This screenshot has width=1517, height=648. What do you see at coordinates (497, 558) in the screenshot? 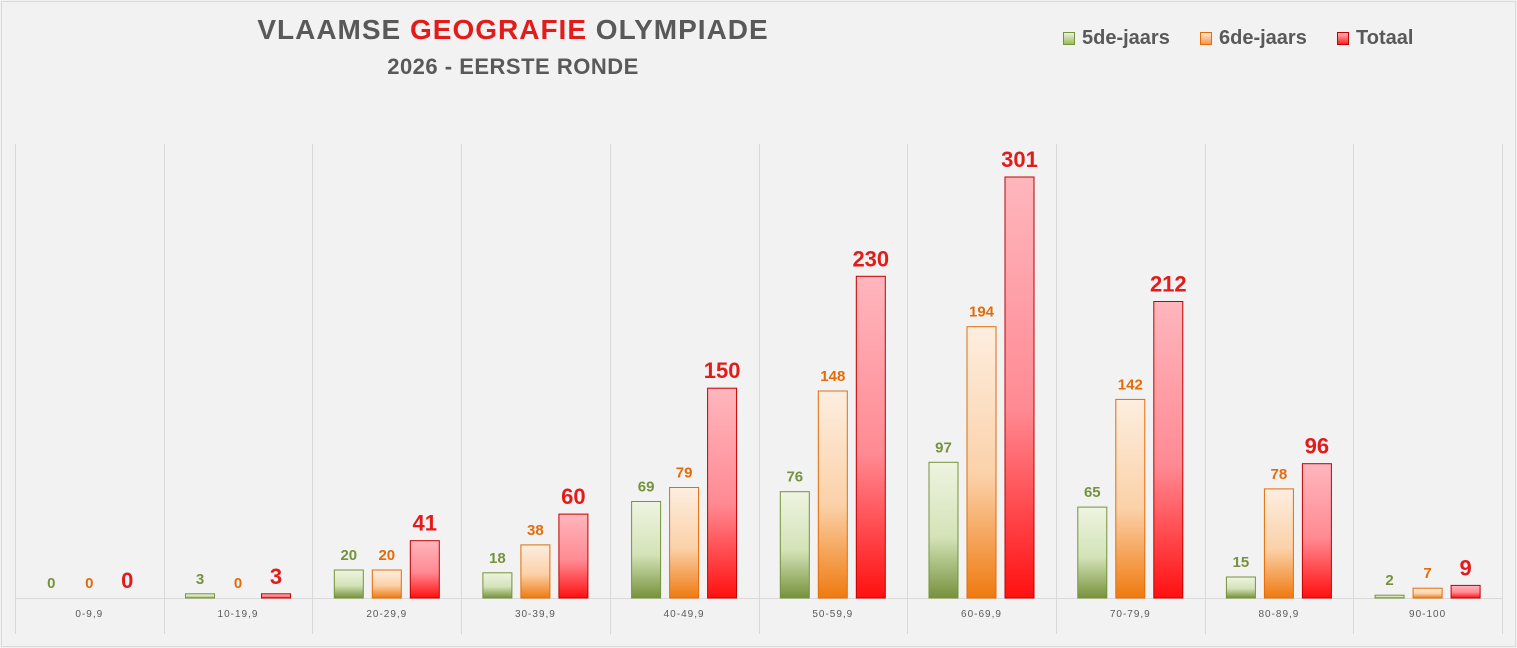
I see `data-label-5de-jaars-3: 18` at bounding box center [497, 558].